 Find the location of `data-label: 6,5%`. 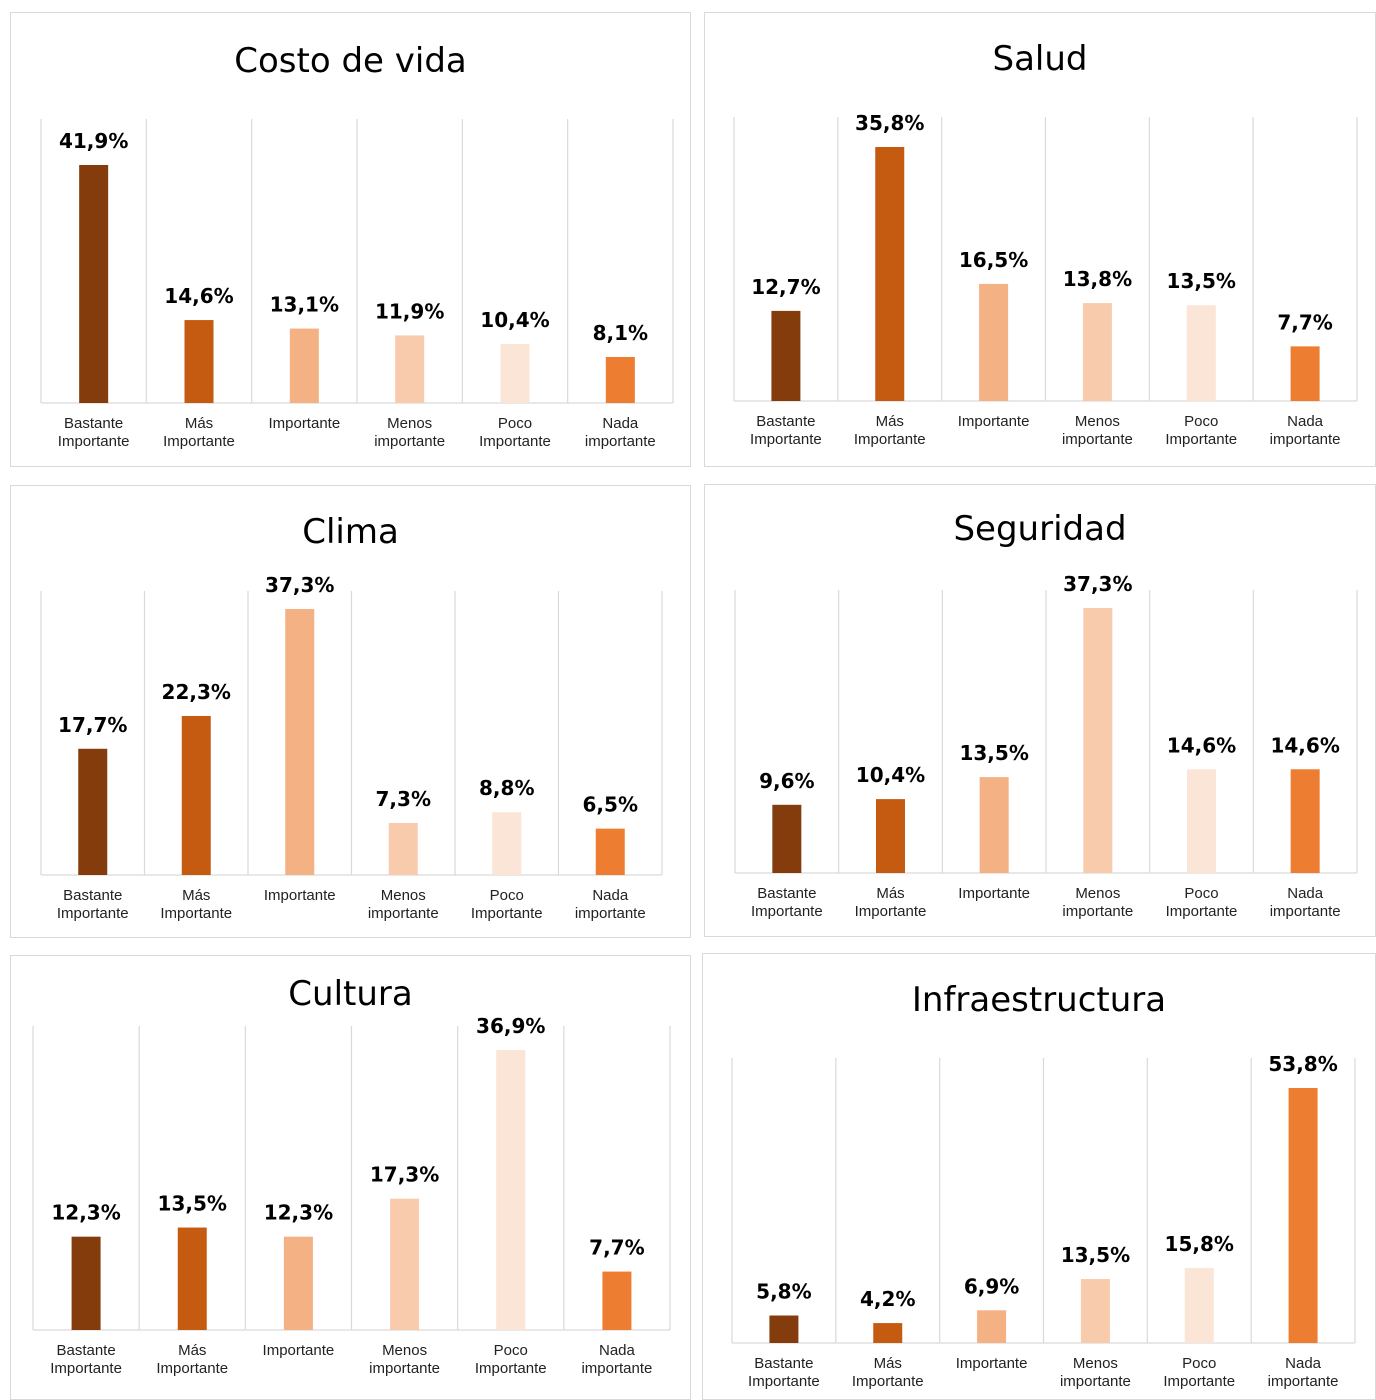

data-label: 6,5% is located at coordinates (610, 805).